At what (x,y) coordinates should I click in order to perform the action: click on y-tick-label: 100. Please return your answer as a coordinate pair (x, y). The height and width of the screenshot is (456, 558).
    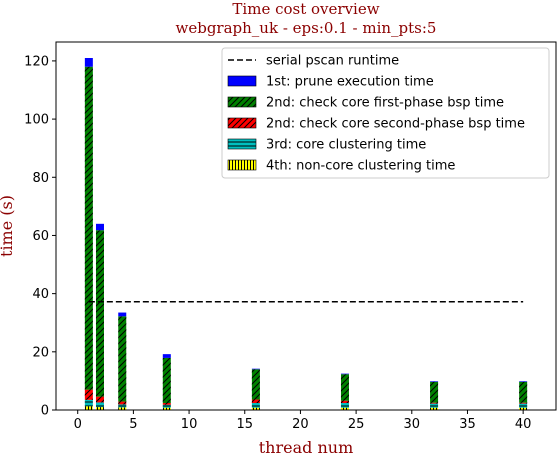
    Looking at the image, I should click on (36, 120).